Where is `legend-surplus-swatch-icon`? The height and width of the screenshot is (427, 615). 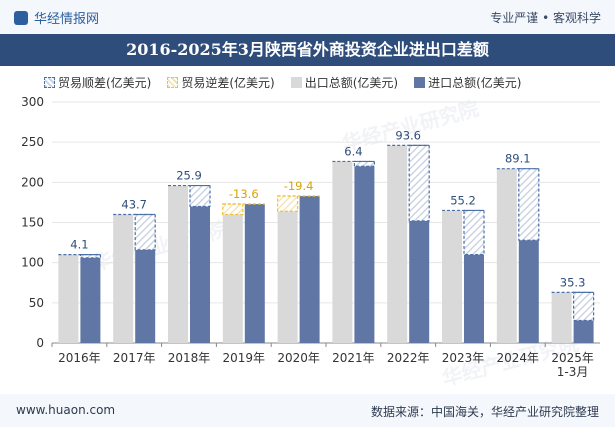 legend-surplus-swatch-icon is located at coordinates (49, 82).